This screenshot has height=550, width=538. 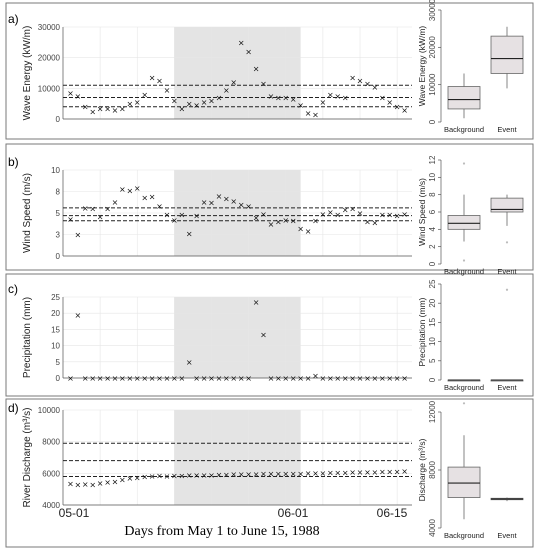 I want to click on x-date-label-end: 06-15, so click(x=392, y=513).